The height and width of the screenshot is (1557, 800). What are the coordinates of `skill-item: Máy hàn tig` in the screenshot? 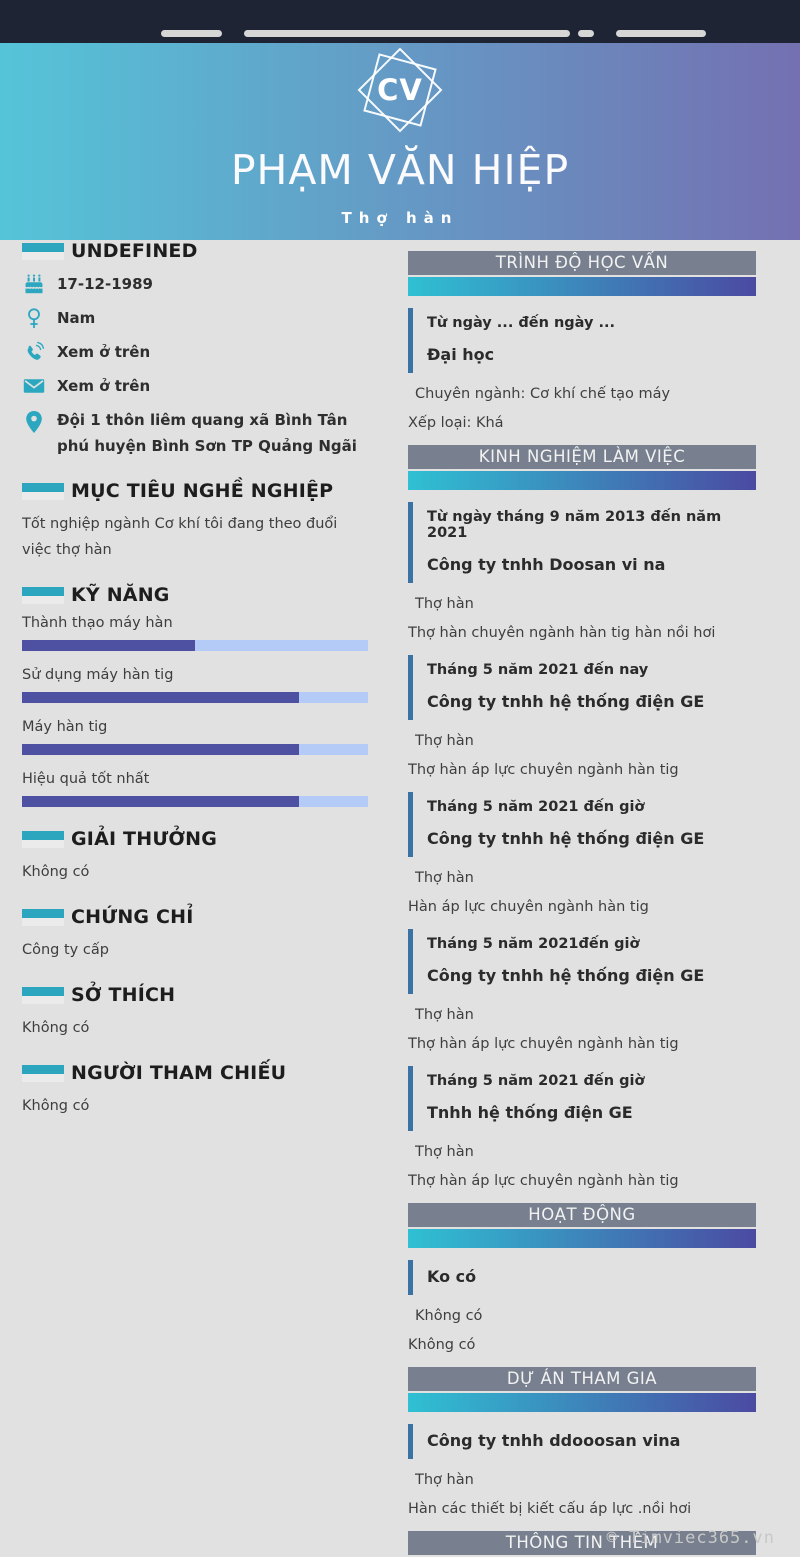 It's located at (195, 737).